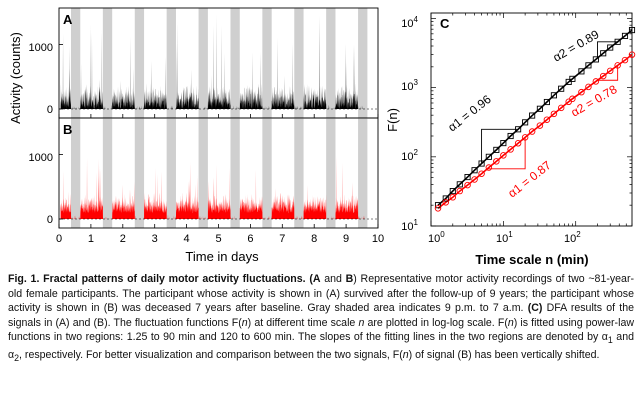  Describe the element at coordinates (50, 110) in the screenshot. I see `panel-a-ytick-0: 0` at that location.